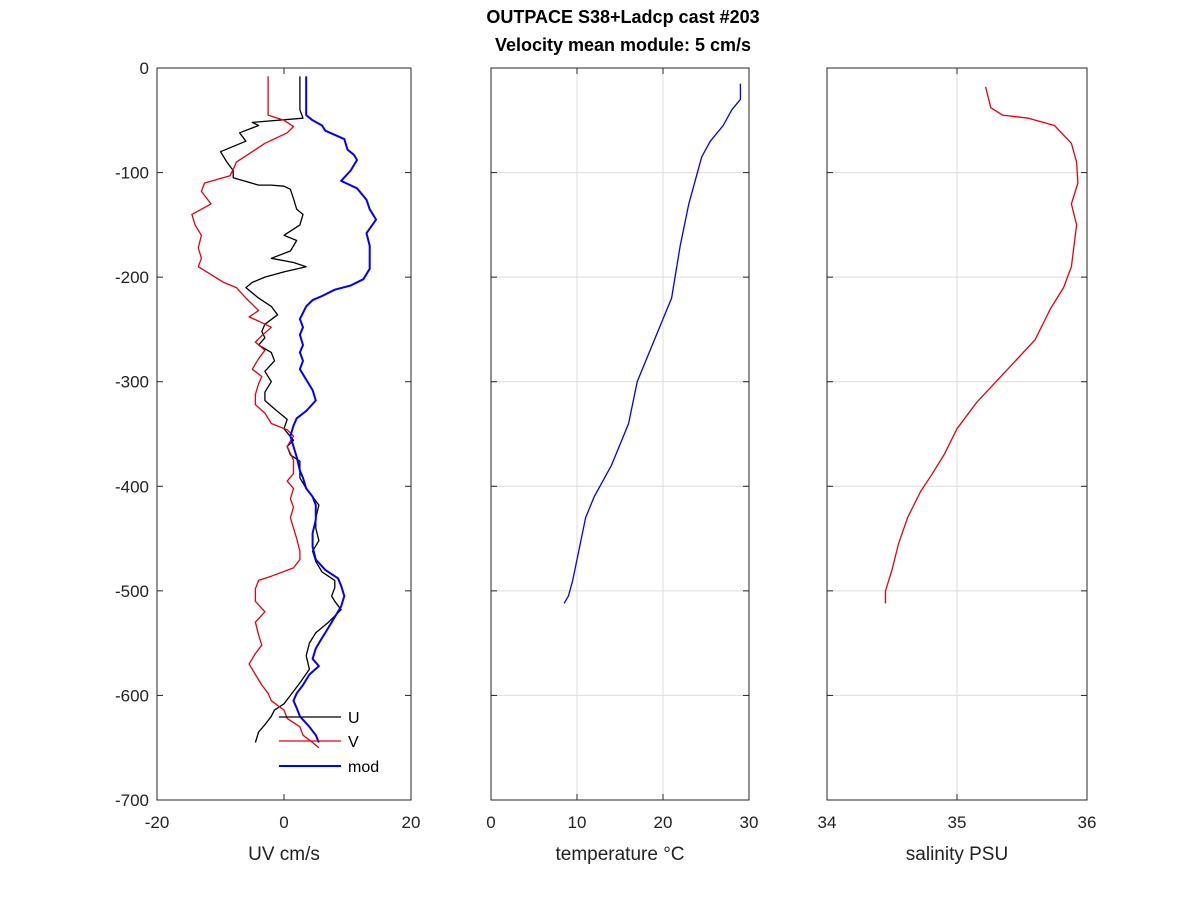  I want to click on x-axis-label: salinity PSU, so click(957, 854).